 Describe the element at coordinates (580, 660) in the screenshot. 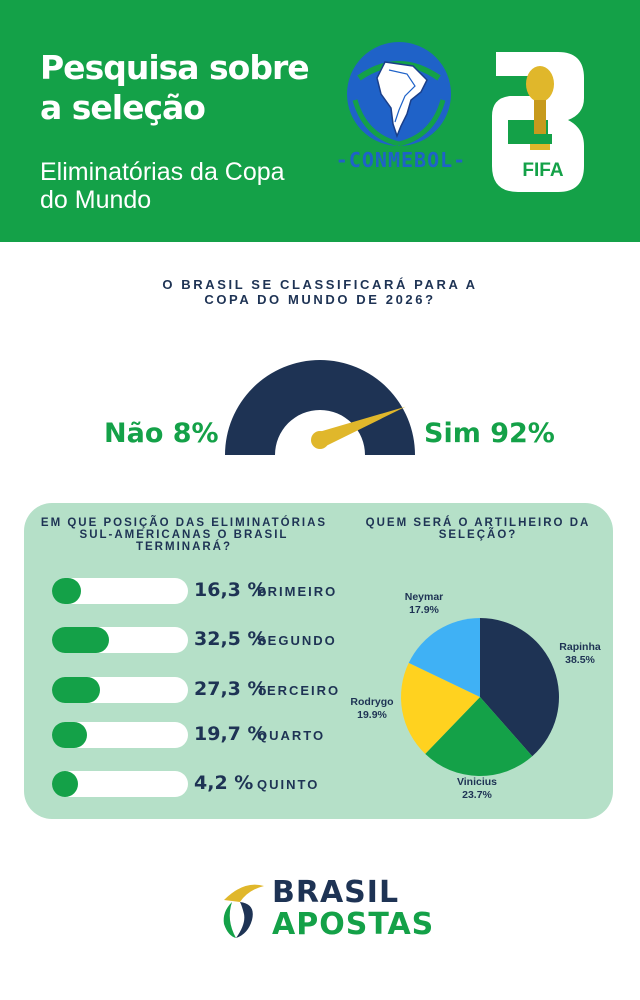

I see `pie-label-value: 38.5%` at that location.